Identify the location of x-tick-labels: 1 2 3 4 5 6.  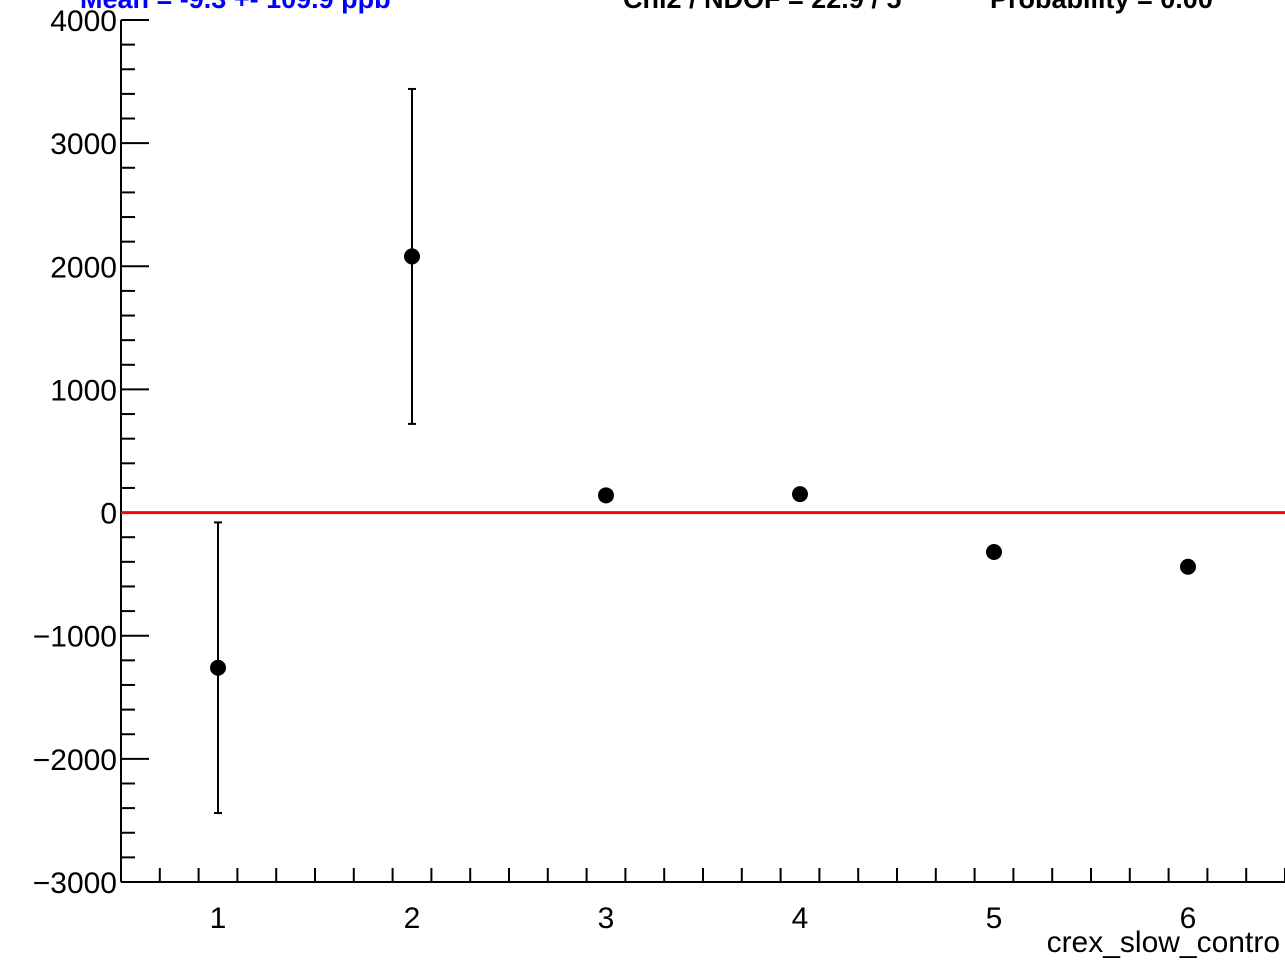
(703, 918).